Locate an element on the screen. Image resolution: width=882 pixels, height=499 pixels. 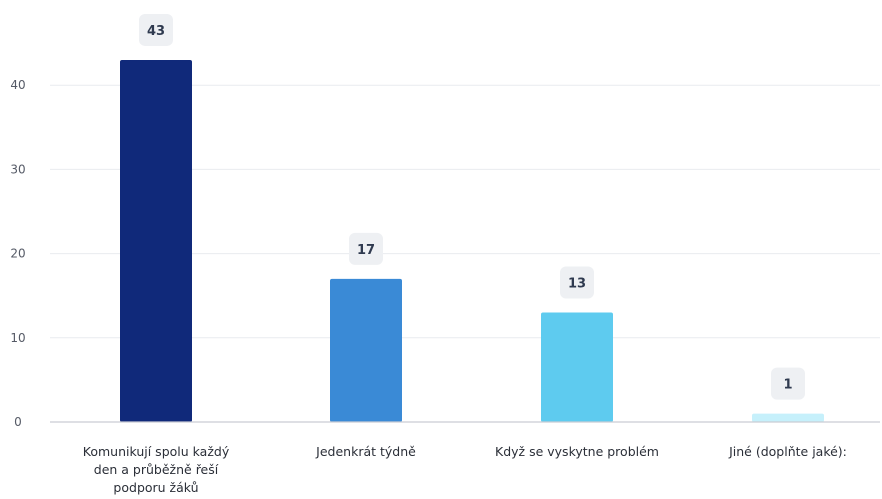
data-label: 17 is located at coordinates (366, 250).